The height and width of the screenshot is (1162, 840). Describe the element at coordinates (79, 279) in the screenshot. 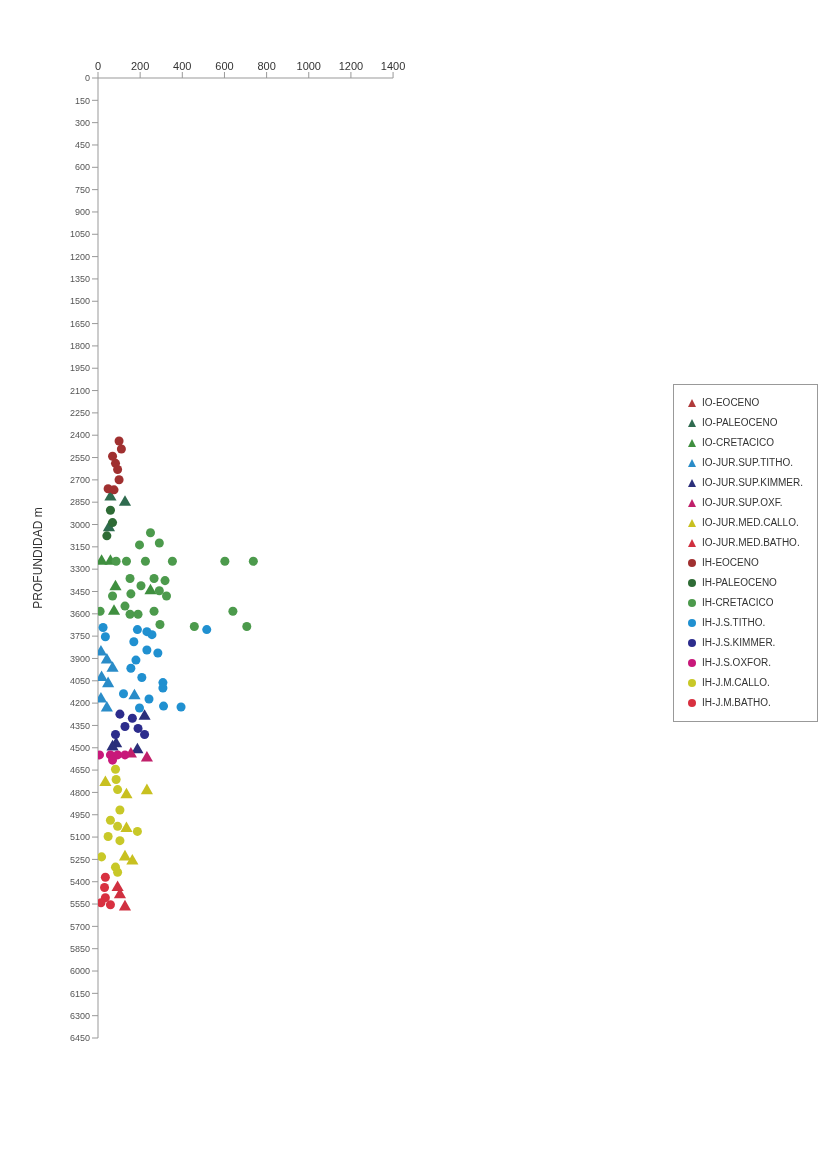

I see `y-tick-label: 1350` at that location.